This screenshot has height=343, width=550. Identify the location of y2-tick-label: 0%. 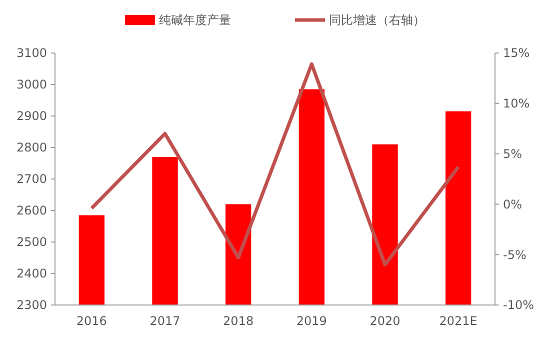
(512, 204).